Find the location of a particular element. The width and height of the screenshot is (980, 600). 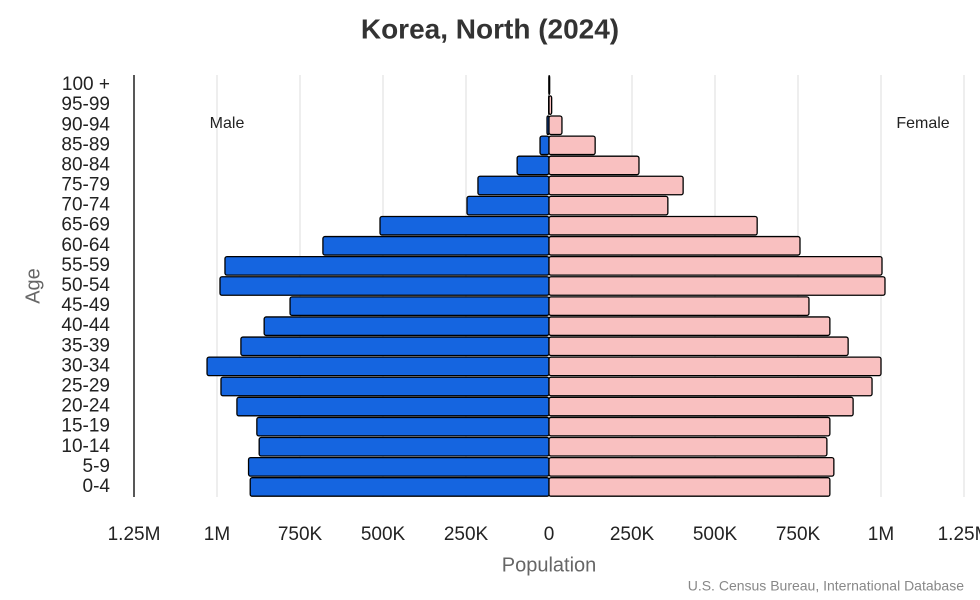

y-axis-label: Age is located at coordinates (33, 286).